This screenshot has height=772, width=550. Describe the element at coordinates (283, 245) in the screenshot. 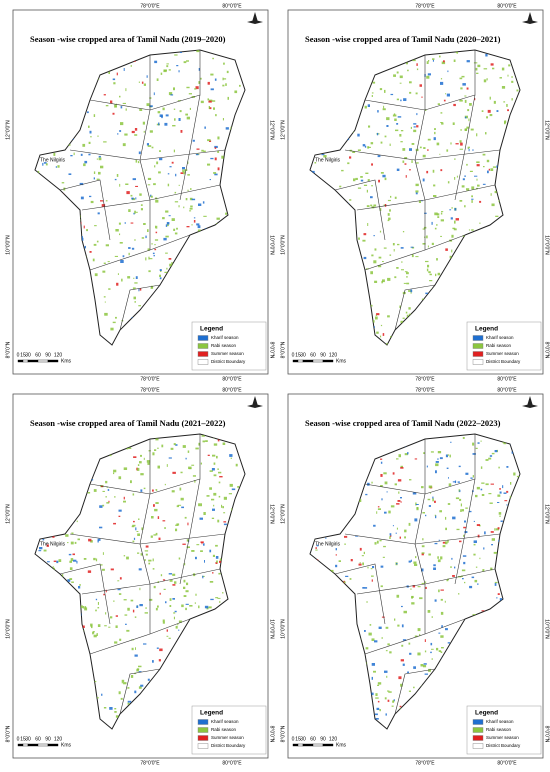

I see `latitude-label: 10°0'0"N` at that location.